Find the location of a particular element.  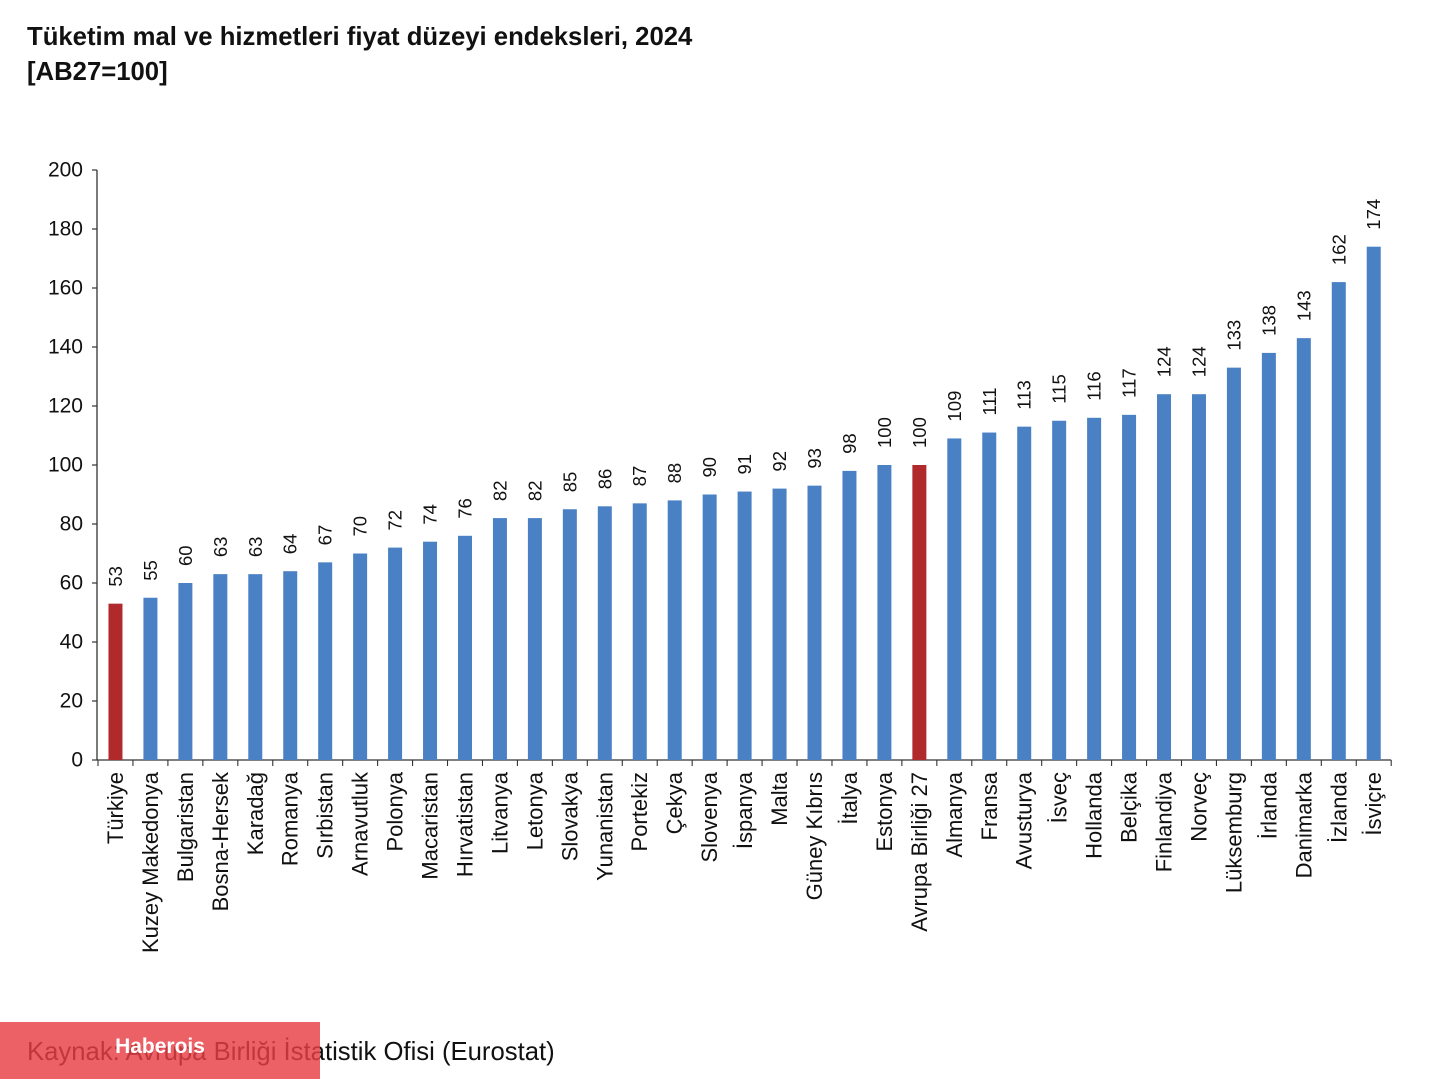

data-label-fransa: 111 is located at coordinates (989, 401).